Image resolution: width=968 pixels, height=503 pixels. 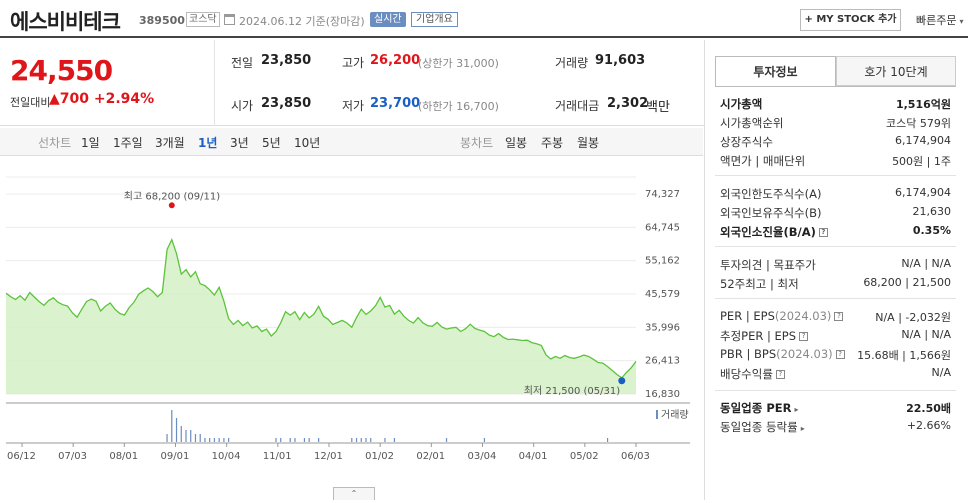 What do you see at coordinates (577, 106) in the screenshot?
I see `amount-label: 거래대금` at bounding box center [577, 106].